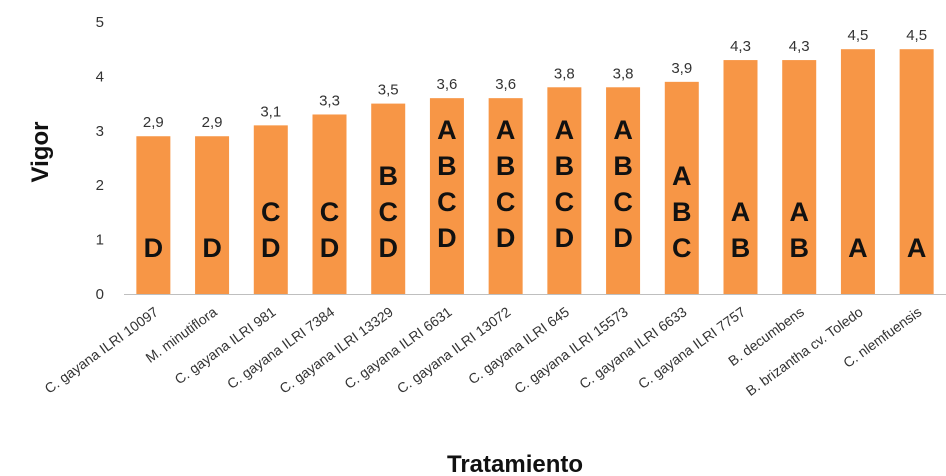 The image size is (946, 476). What do you see at coordinates (388, 90) in the screenshot?
I see `bar-value-label: 3,5` at bounding box center [388, 90].